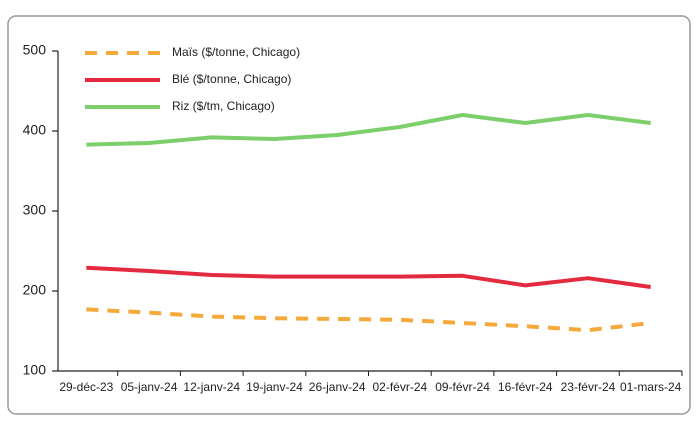 Image resolution: width=697 pixels, height=422 pixels. What do you see at coordinates (588, 387) in the screenshot?
I see `x-tick-label: 23-févr-24` at bounding box center [588, 387].